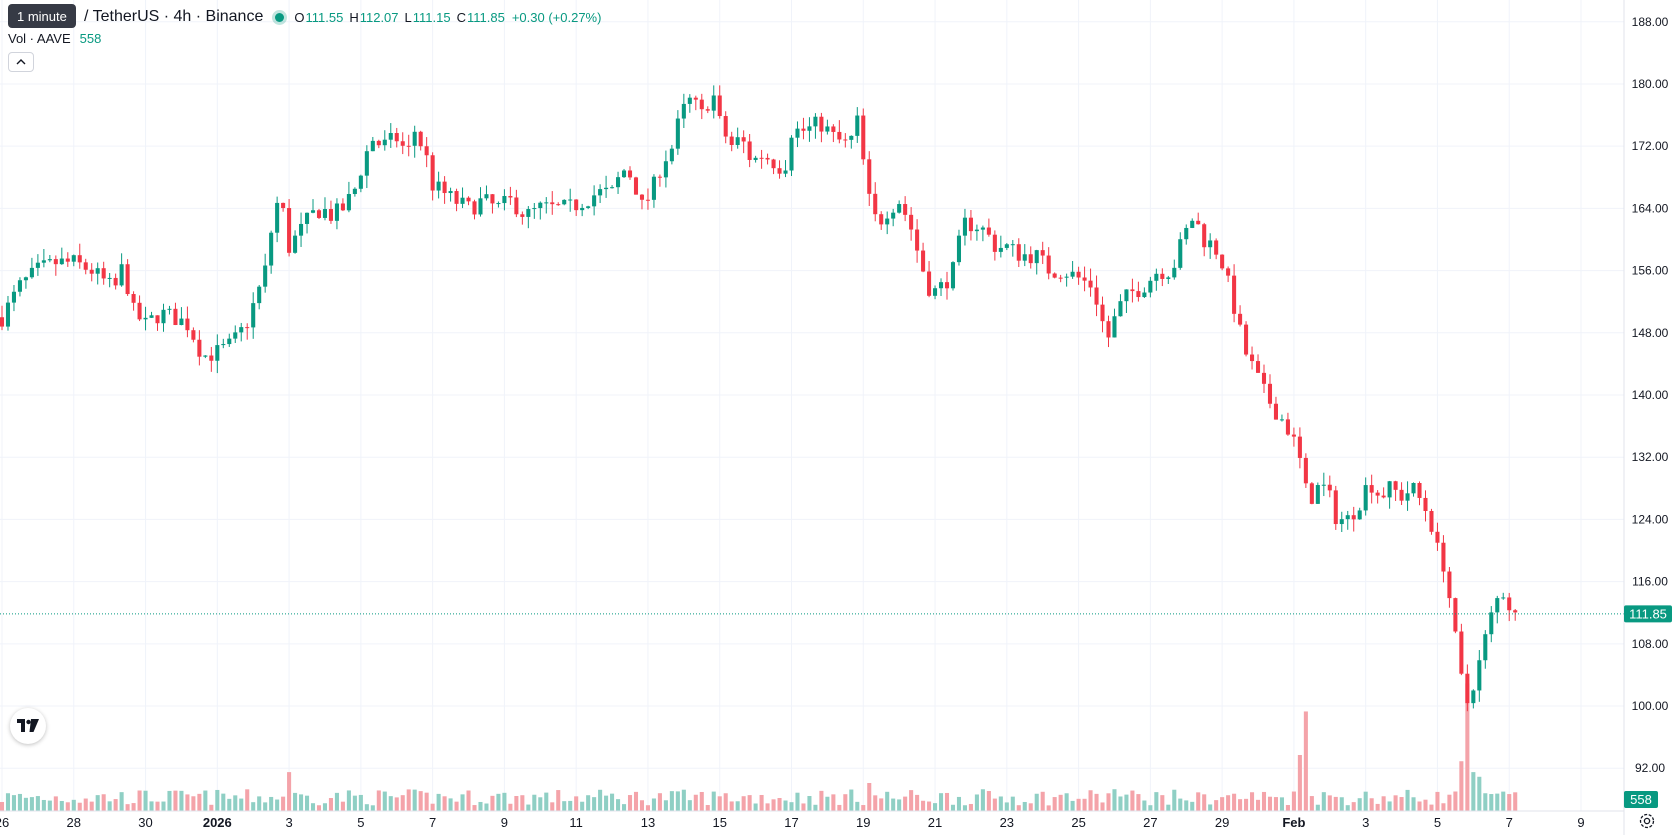 The width and height of the screenshot is (1678, 835). What do you see at coordinates (1647, 821) in the screenshot?
I see `gear-icon` at bounding box center [1647, 821].